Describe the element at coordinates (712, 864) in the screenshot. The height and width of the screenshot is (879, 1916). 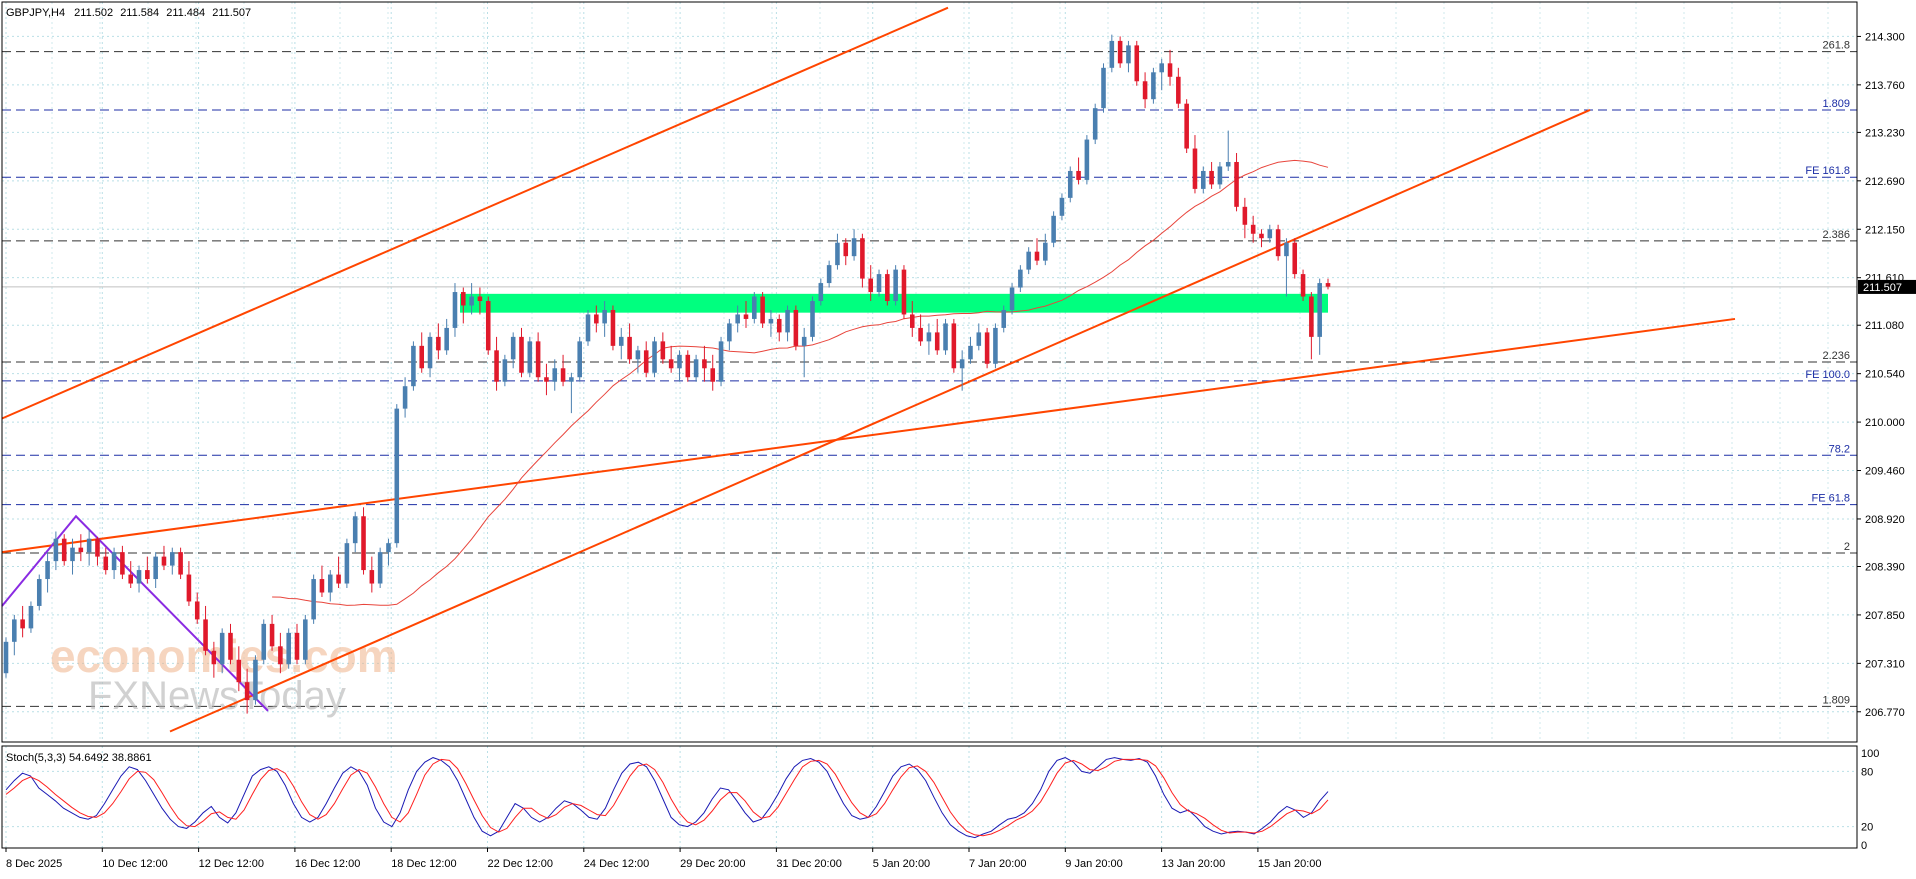
I see `time-tick-label: 29 Dec 20:00` at that location.